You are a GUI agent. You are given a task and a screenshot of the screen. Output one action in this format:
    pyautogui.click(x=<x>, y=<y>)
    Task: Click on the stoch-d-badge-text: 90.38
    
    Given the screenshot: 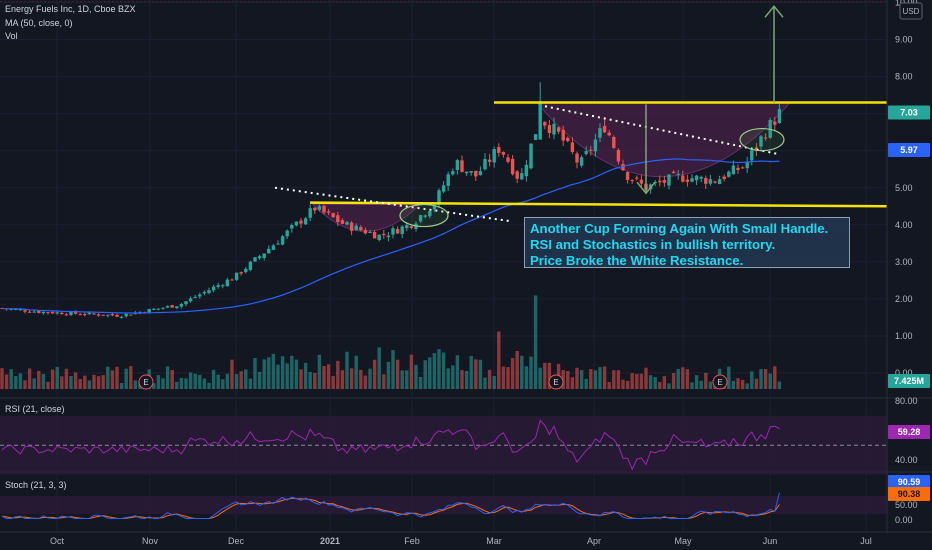 What is the action you would take?
    pyautogui.click(x=909, y=494)
    